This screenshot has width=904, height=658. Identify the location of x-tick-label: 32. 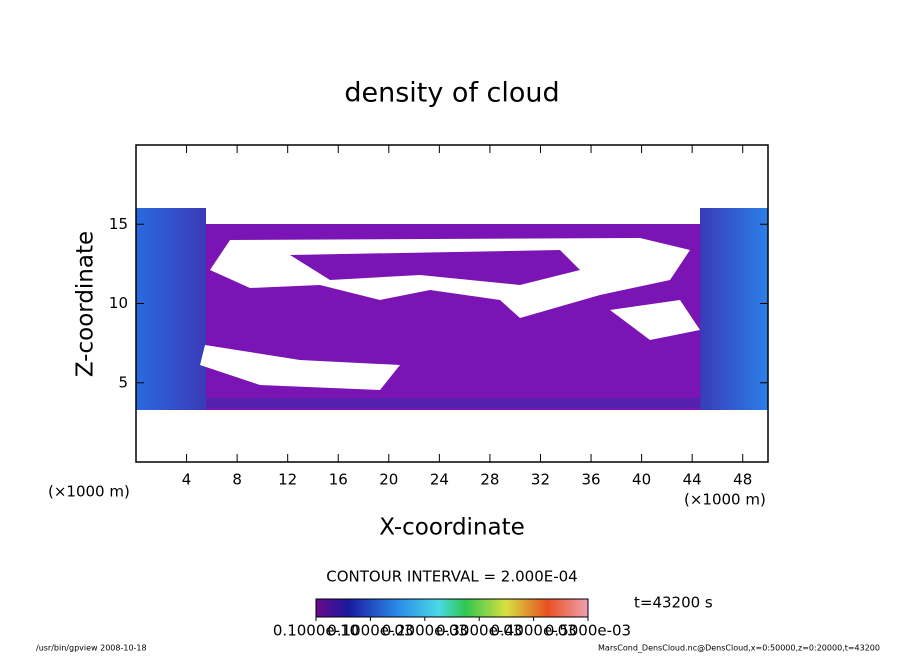
(540, 480).